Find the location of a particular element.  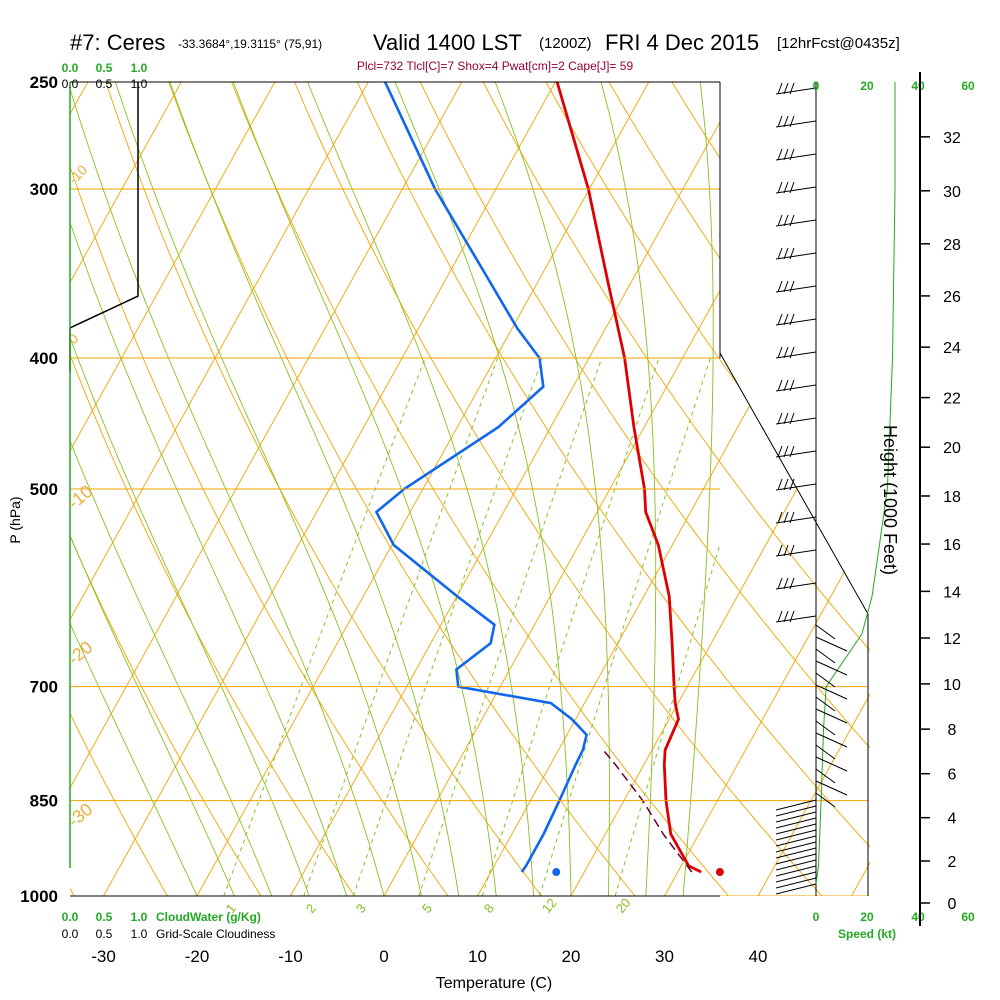

cloudwater-tick-top: 1.0 is located at coordinates (139, 68).